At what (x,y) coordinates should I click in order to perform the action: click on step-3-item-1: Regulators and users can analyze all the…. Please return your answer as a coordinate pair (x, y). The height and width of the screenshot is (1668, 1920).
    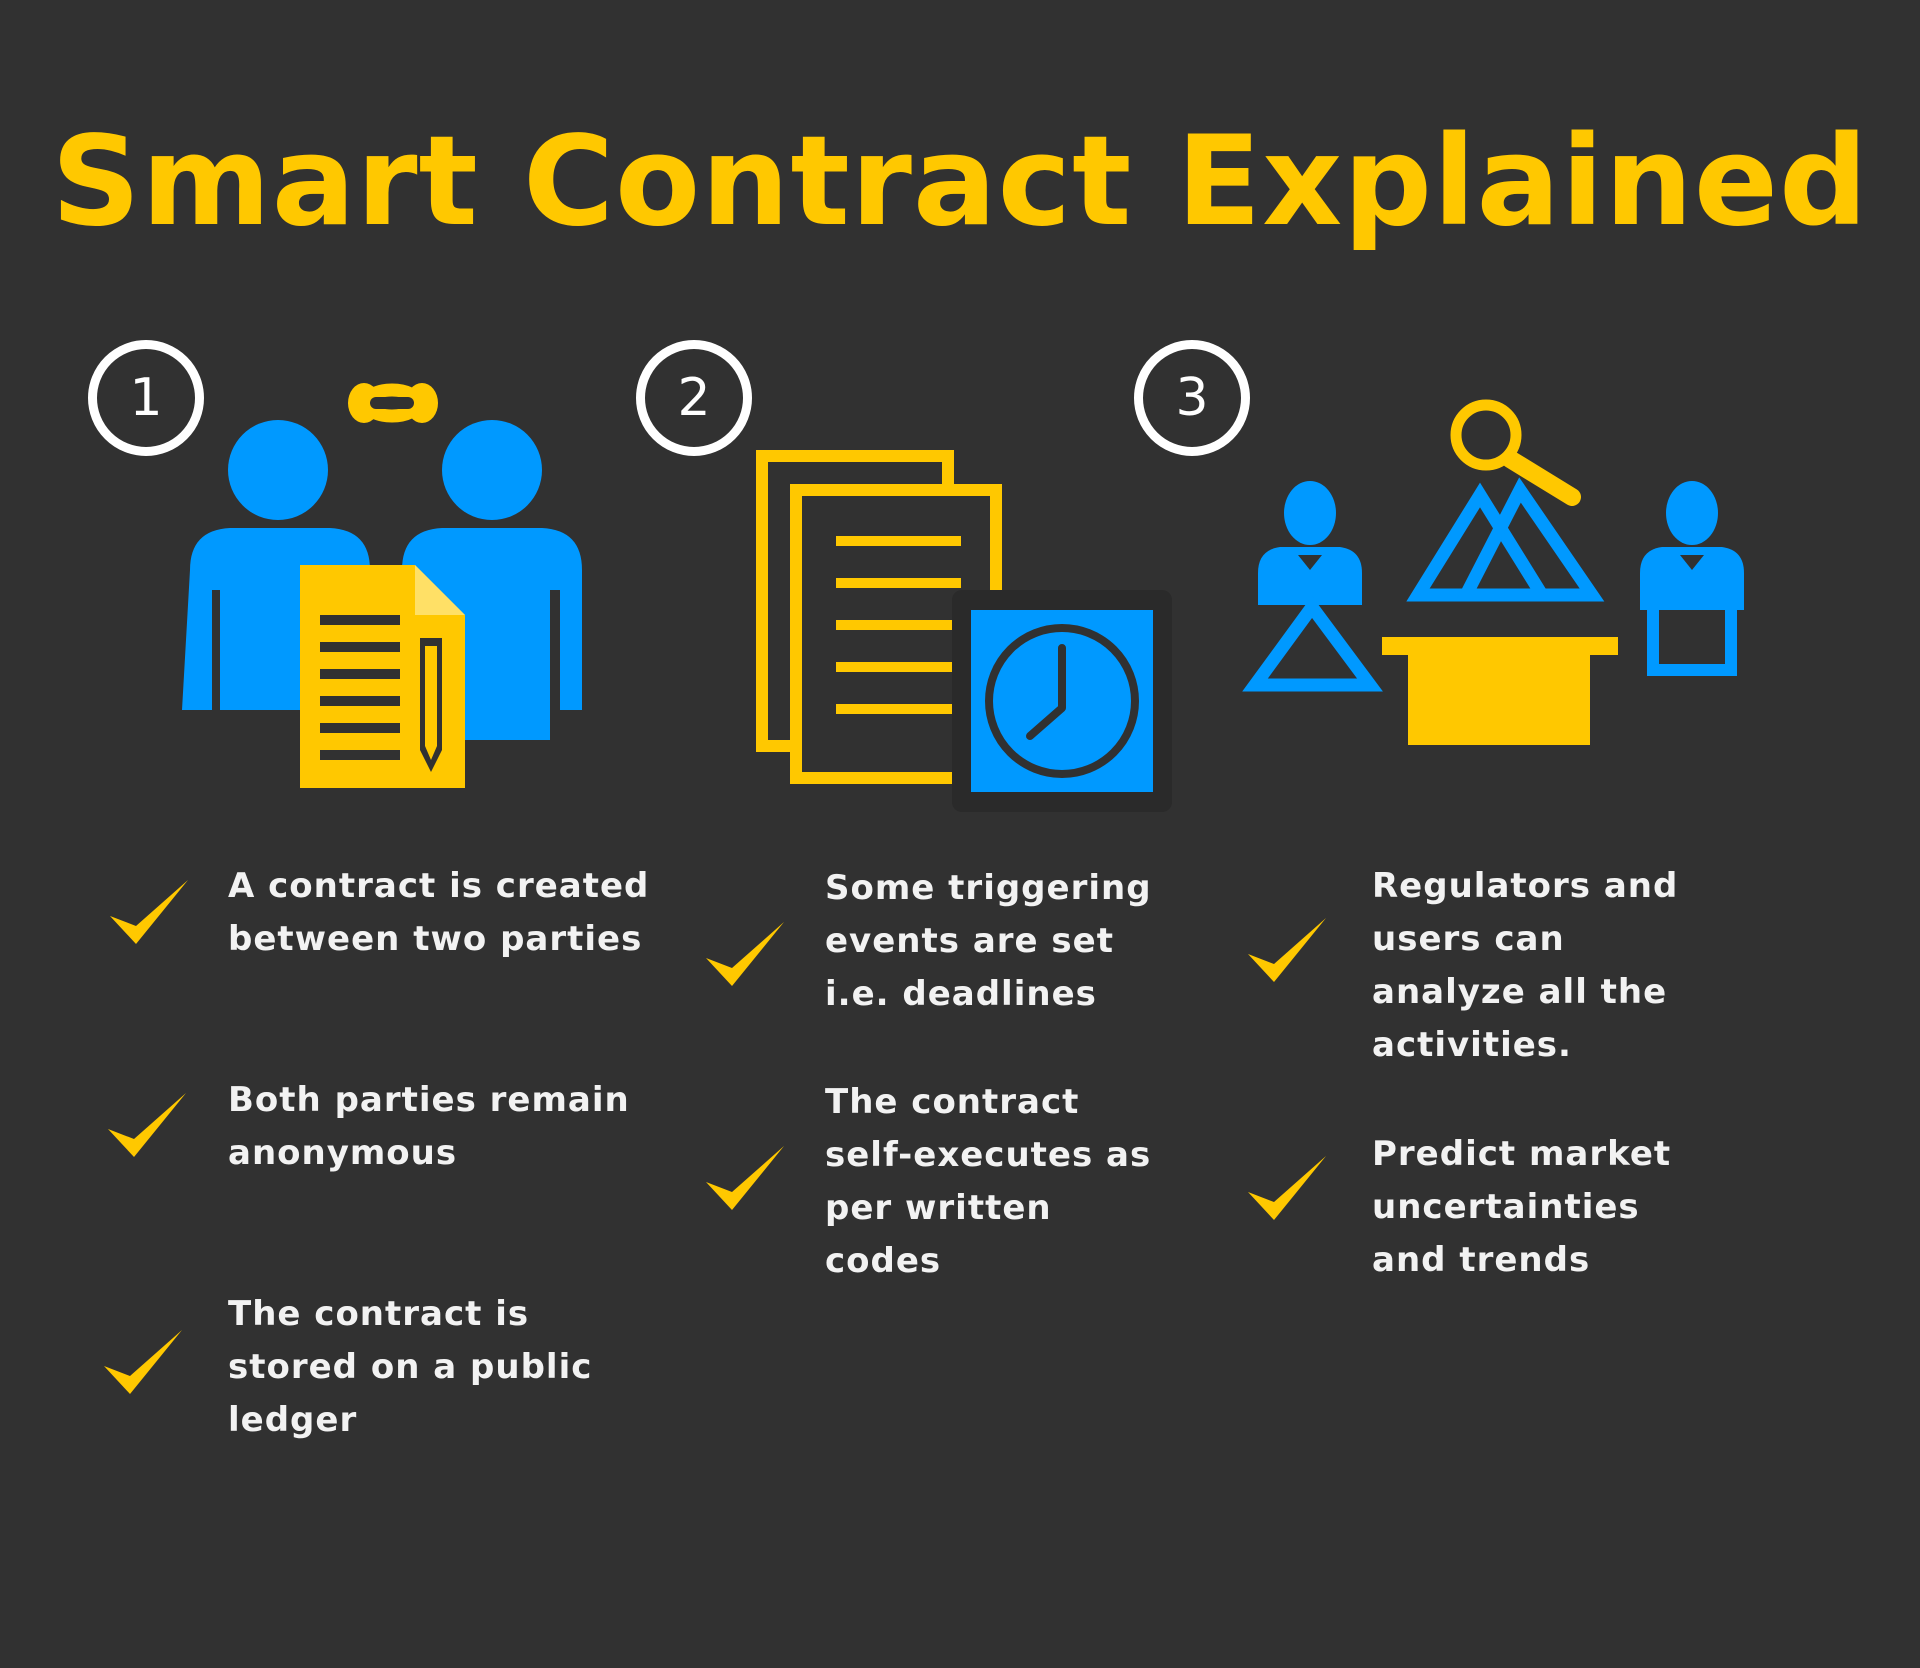
    Looking at the image, I should click on (1525, 965).